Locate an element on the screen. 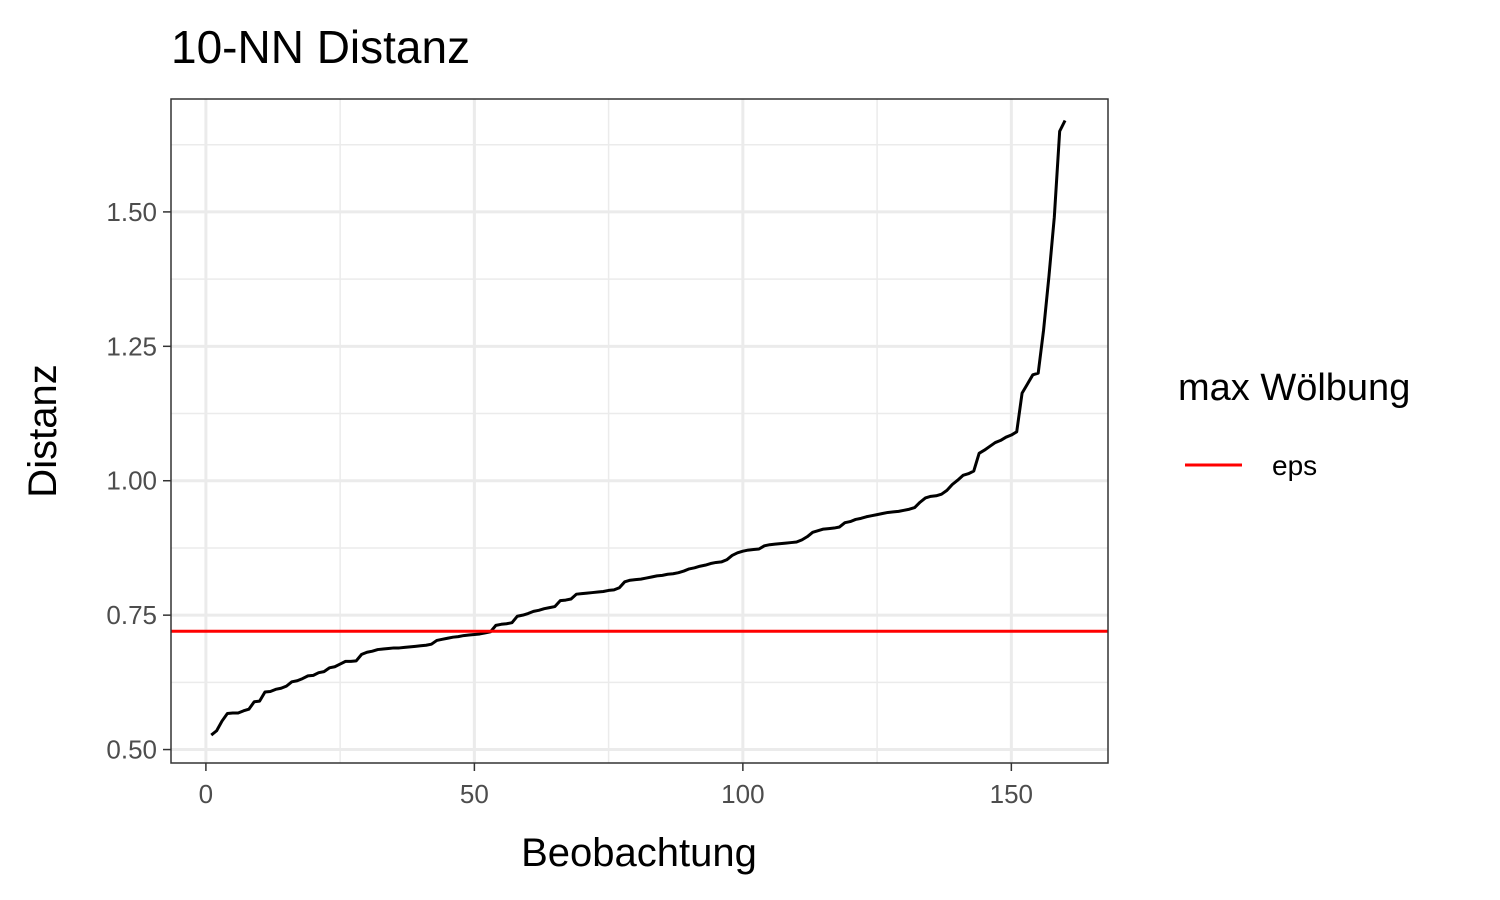 The width and height of the screenshot is (1500, 900). y-axis: 0.50 0.75 1.00 1.25 1.50 is located at coordinates (138, 481).